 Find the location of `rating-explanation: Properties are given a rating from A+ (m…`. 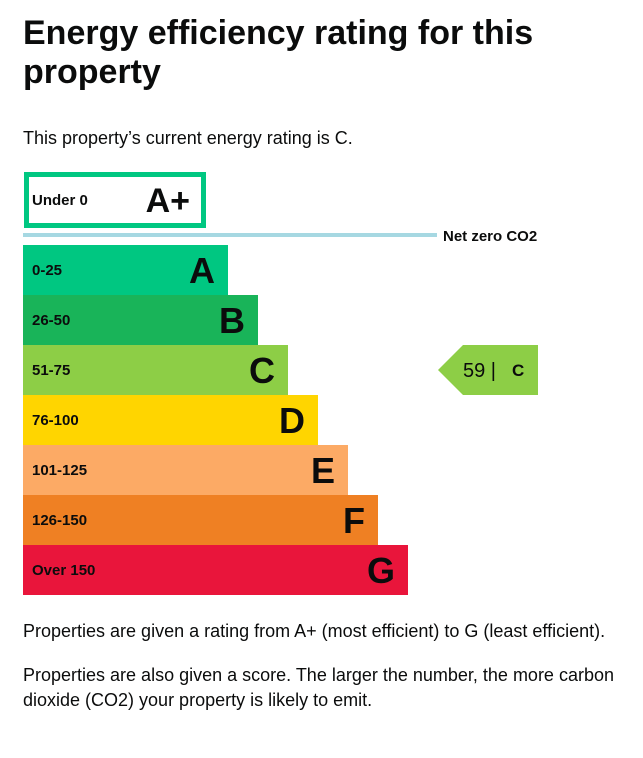

rating-explanation: Properties are given a rating from A+ (m… is located at coordinates (314, 631).